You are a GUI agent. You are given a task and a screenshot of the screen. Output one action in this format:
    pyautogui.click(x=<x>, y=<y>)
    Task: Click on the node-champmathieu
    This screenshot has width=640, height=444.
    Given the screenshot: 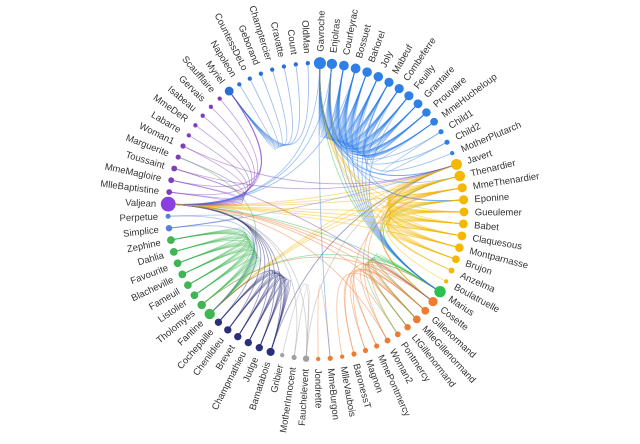 What is the action you would take?
    pyautogui.click(x=248, y=342)
    